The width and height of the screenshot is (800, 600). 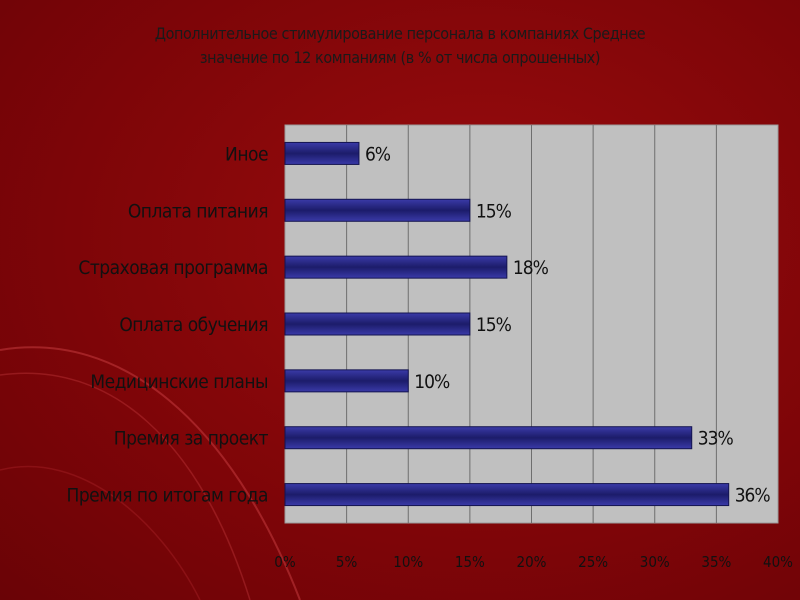 What do you see at coordinates (193, 325) in the screenshot?
I see `category-label: Оплата обучения` at bounding box center [193, 325].